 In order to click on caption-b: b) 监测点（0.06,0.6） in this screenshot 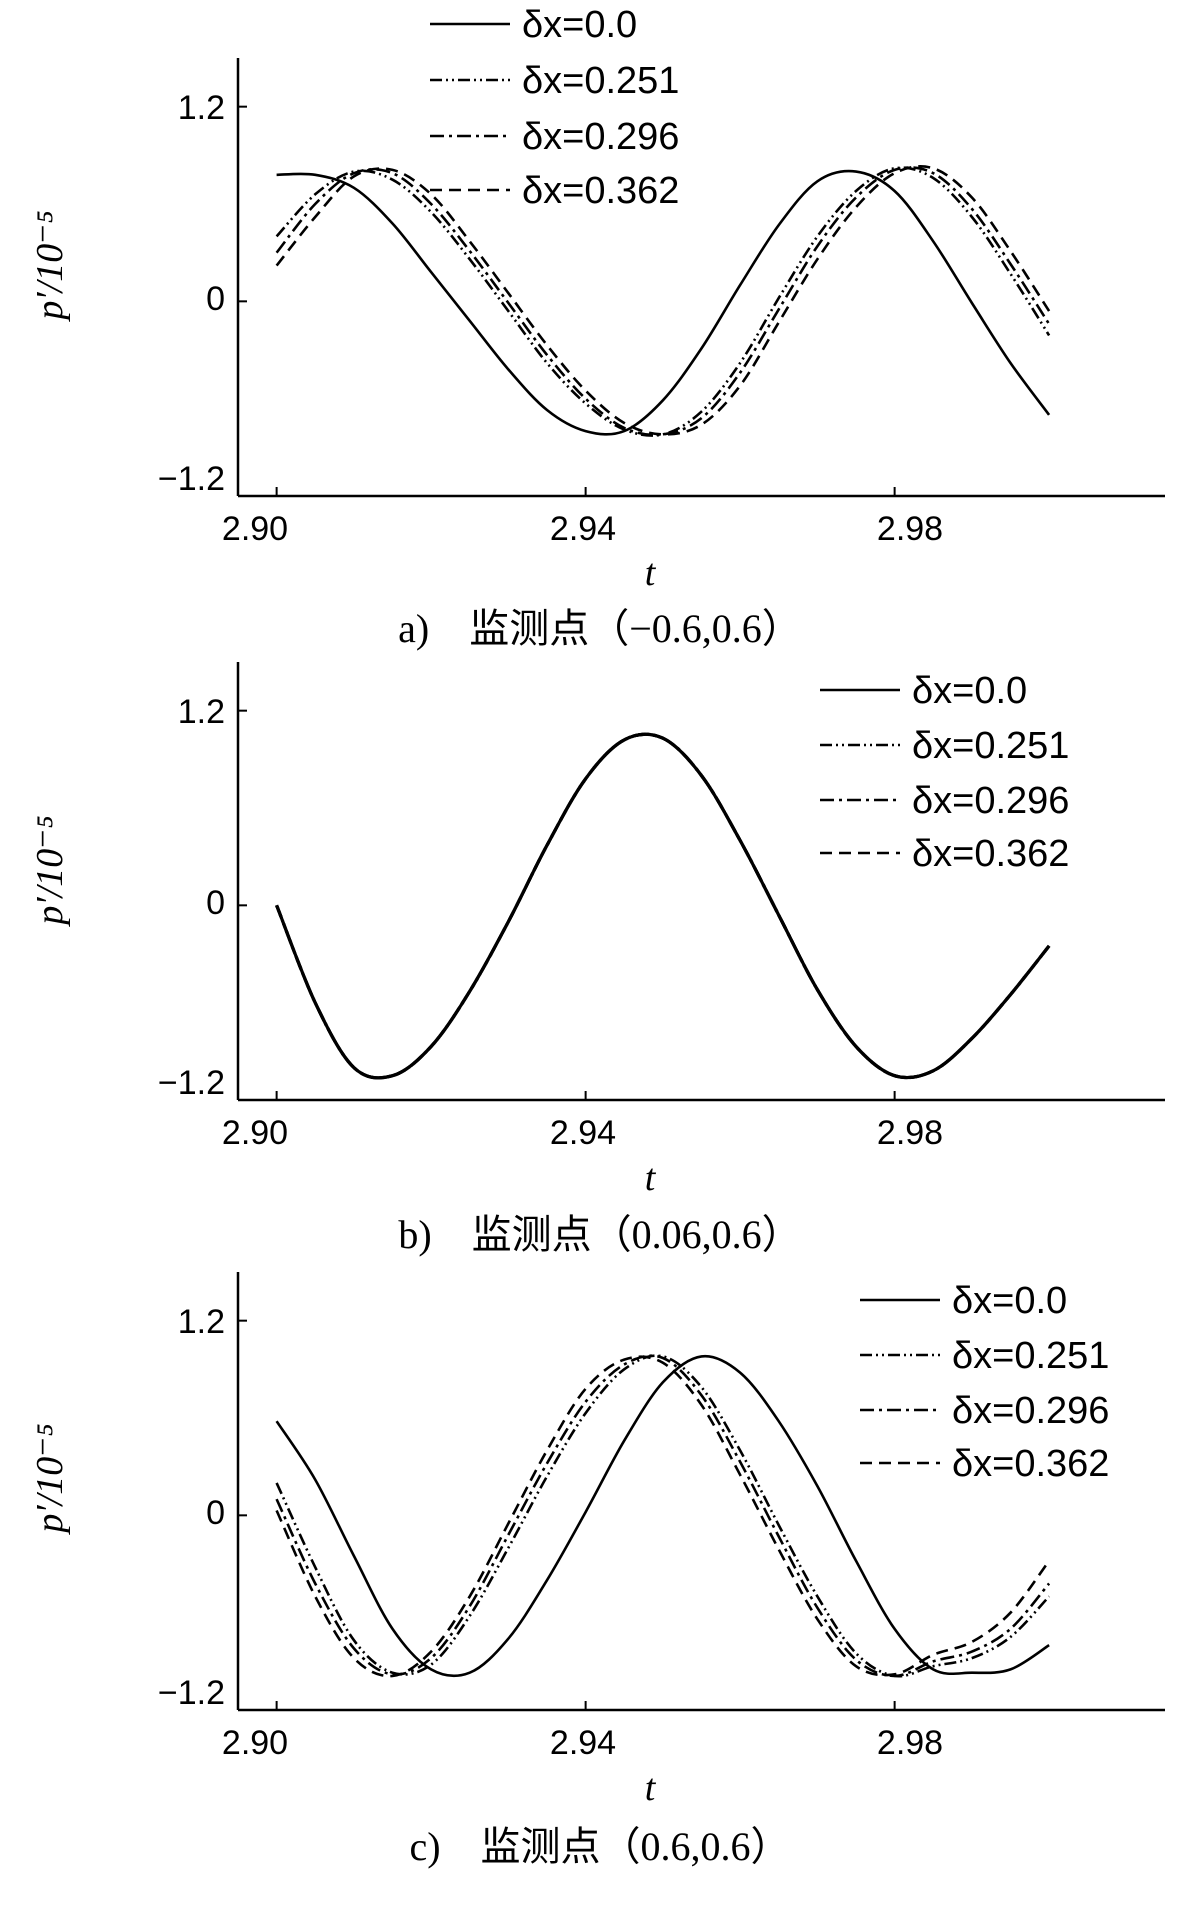, I will do `click(599, 1234)`.